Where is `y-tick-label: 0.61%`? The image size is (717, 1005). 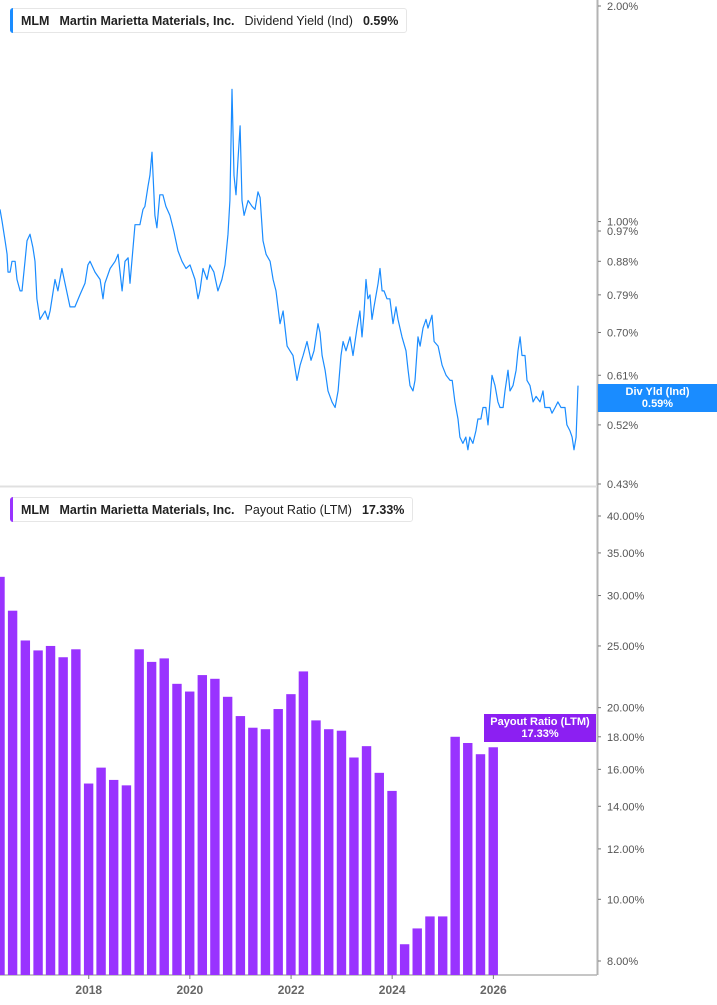
y-tick-label: 0.61% is located at coordinates (622, 376).